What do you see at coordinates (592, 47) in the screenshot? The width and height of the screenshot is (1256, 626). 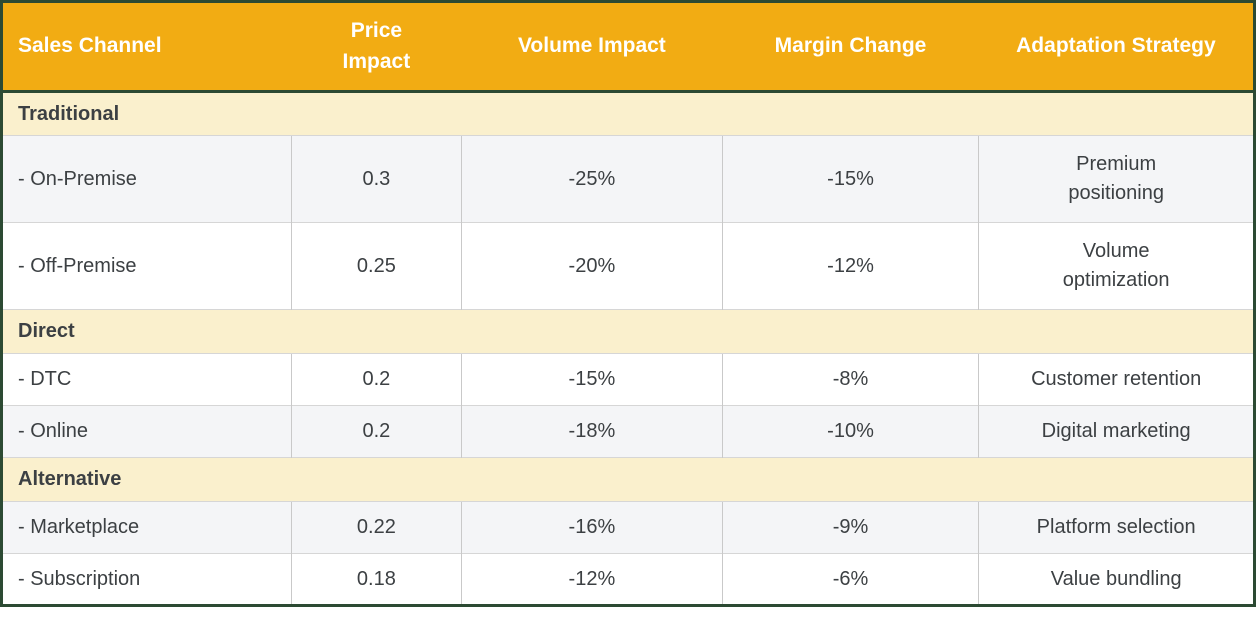 I see `column-header-volume-impact: Volume Impact` at bounding box center [592, 47].